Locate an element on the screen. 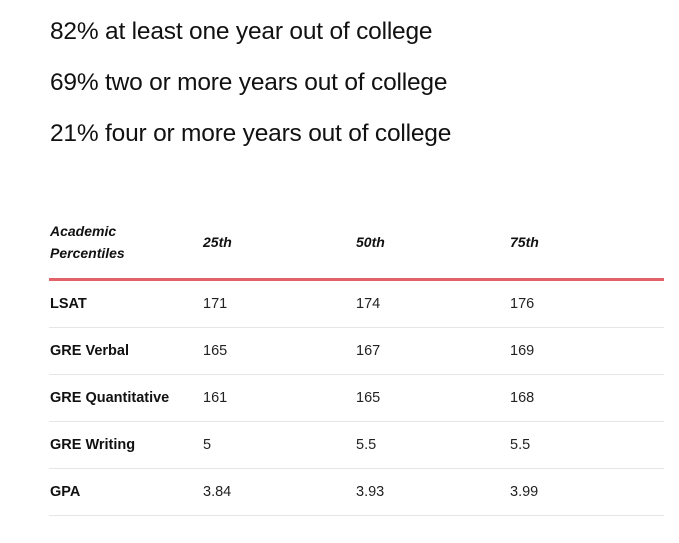 The width and height of the screenshot is (679, 543). cell-75th: 168 is located at coordinates (586, 398).